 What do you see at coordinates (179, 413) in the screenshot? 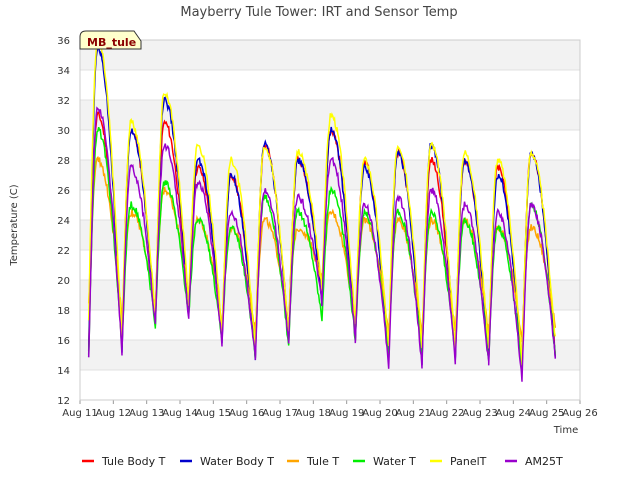
I see `x-tick-label: Aug 14` at bounding box center [179, 413].